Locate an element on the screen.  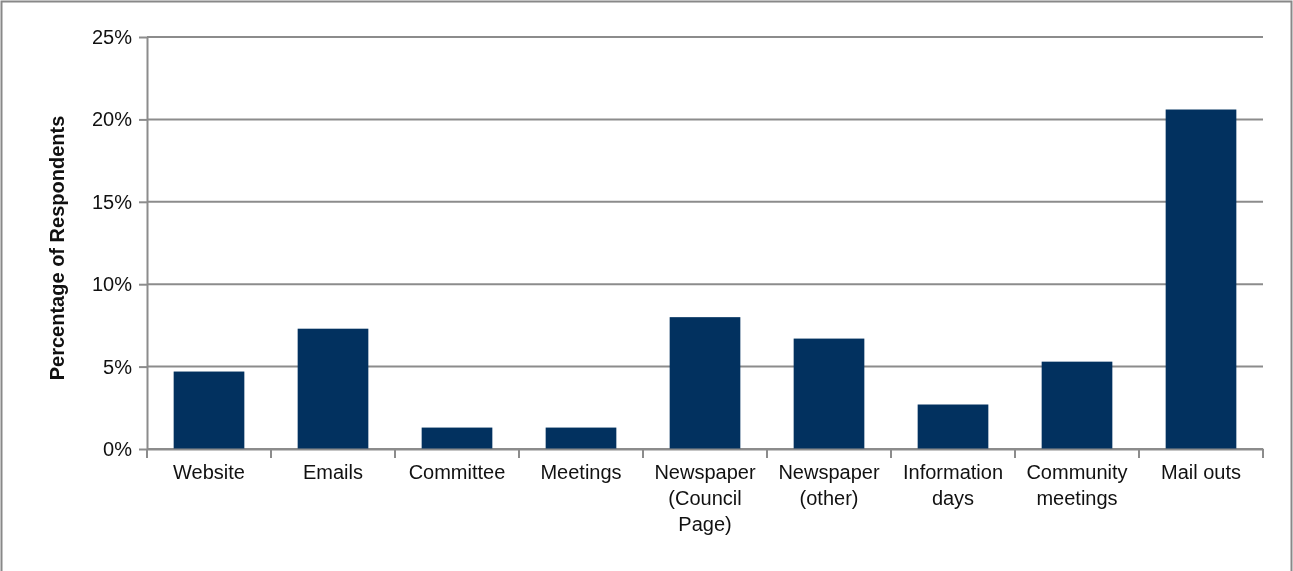
x-tick-label: Information days is located at coordinates (953, 485).